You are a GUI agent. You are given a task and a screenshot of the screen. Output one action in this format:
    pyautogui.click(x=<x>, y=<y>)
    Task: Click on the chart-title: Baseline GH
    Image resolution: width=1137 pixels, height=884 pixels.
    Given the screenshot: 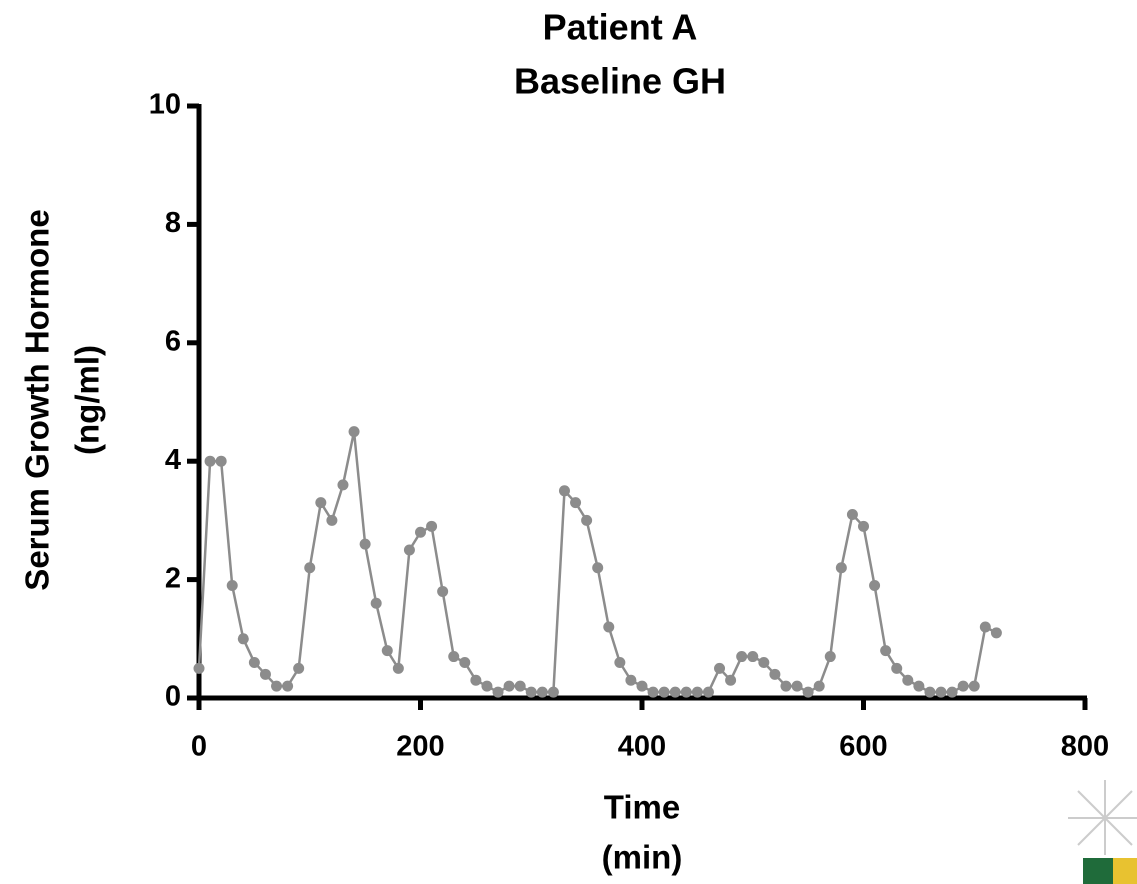 What is the action you would take?
    pyautogui.click(x=620, y=81)
    